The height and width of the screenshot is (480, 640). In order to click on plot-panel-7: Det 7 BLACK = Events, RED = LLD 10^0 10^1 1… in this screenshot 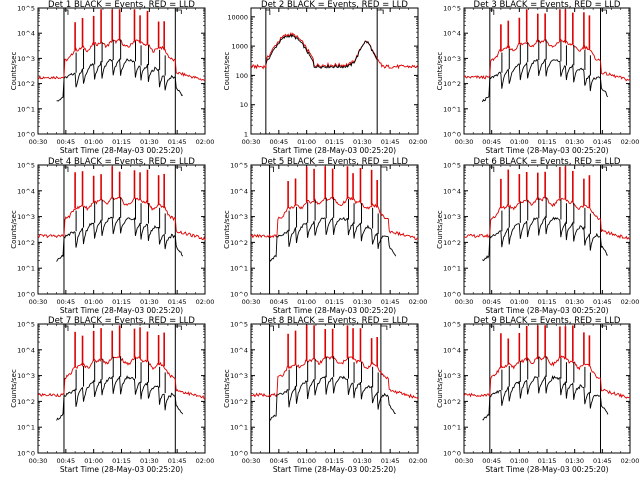, I will do `click(112, 395)`.